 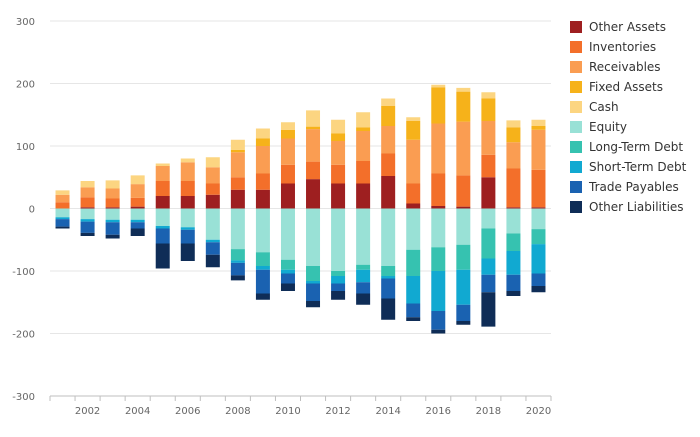 I want to click on legend-item: Fixed Assets, so click(x=634, y=87).